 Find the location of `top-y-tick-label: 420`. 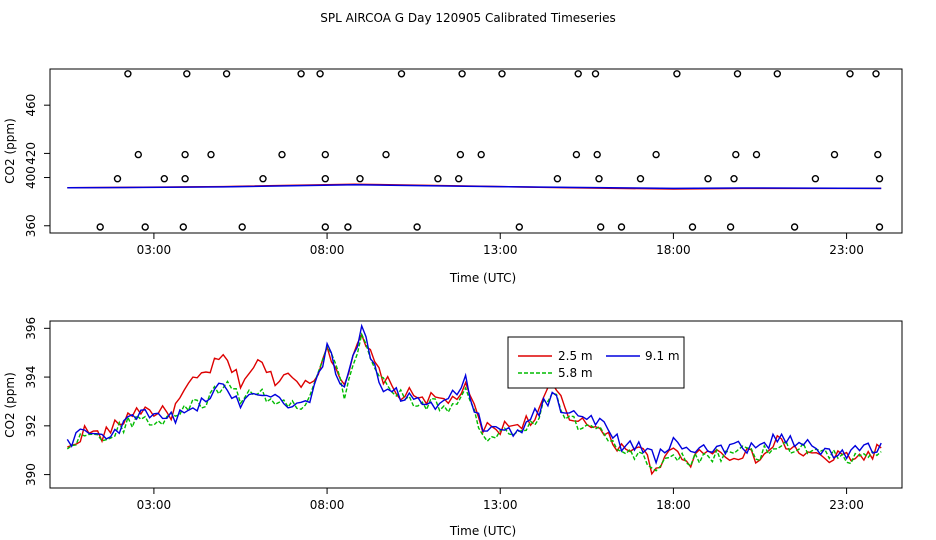

top-y-tick-label: 420 is located at coordinates (31, 153).